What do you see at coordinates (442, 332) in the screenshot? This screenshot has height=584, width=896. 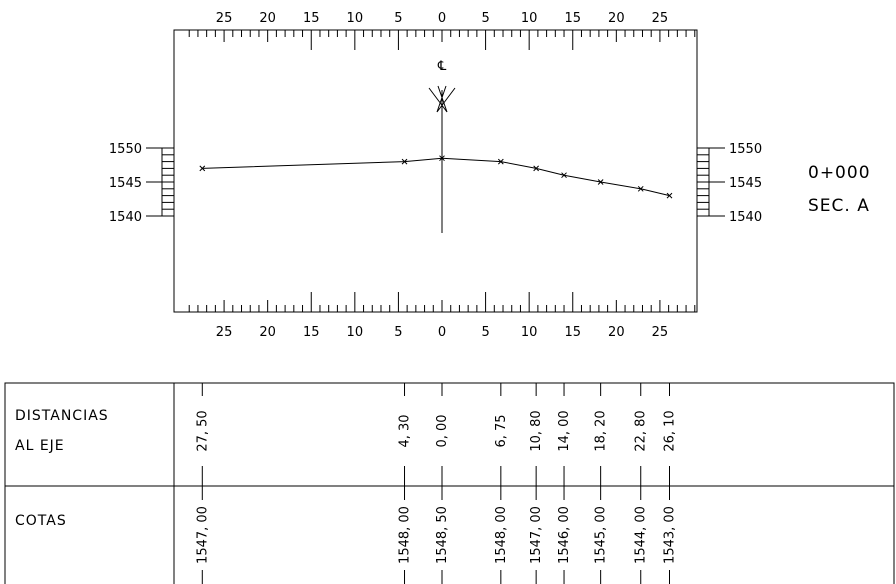 I see `bottom-distance-tick-label: 0` at bounding box center [442, 332].